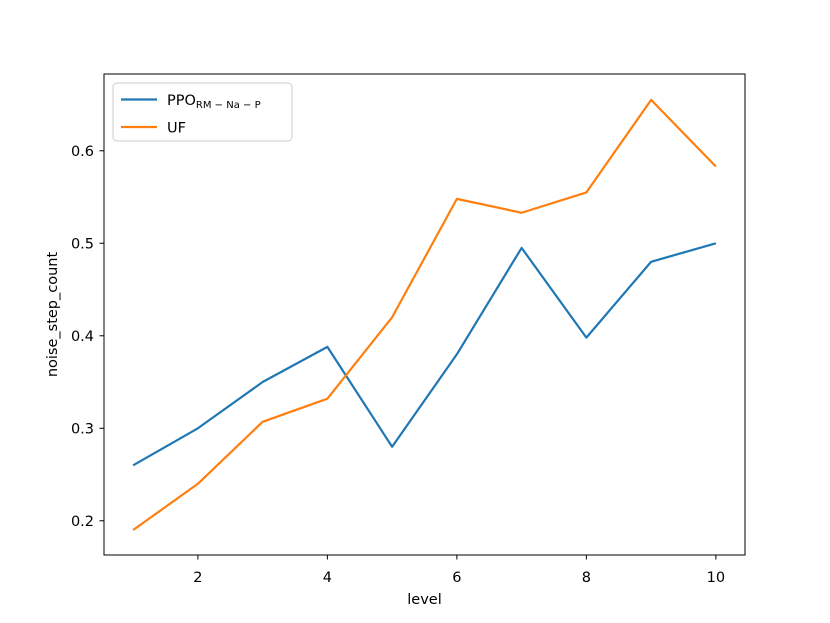 The height and width of the screenshot is (623, 830). Describe the element at coordinates (82, 522) in the screenshot. I see `y-tick-label: 0.2` at that location.